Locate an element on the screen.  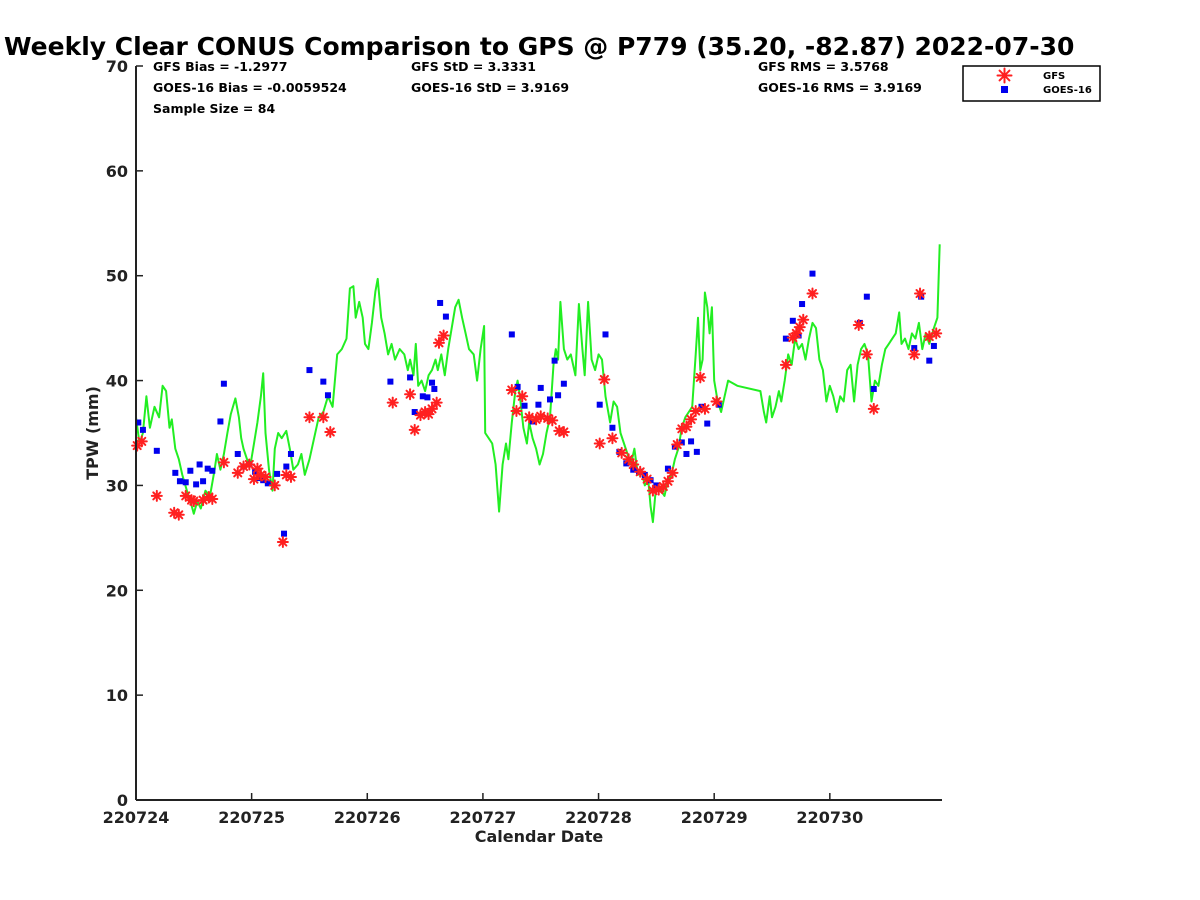
y-tick-label: 70 is located at coordinates (117, 66).